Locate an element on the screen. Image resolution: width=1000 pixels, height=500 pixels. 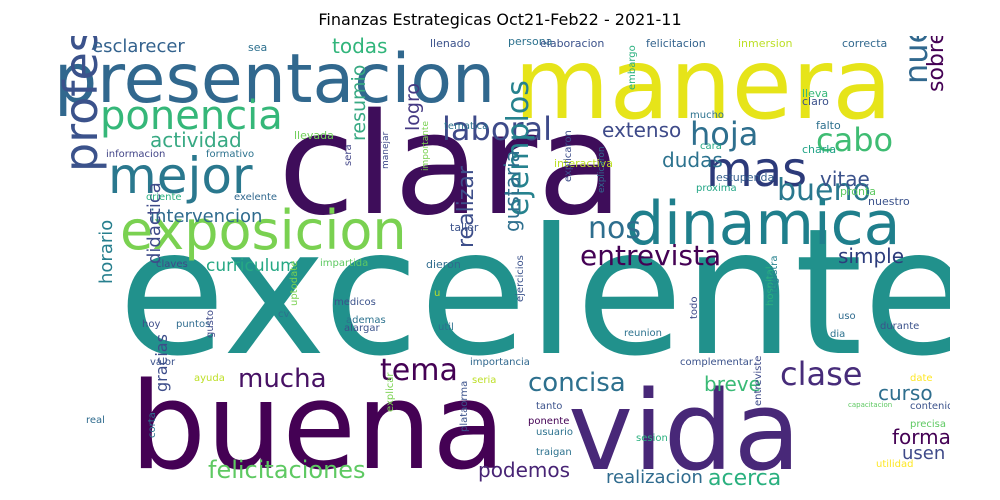
word-reunion: reunion is located at coordinates (643, 333).